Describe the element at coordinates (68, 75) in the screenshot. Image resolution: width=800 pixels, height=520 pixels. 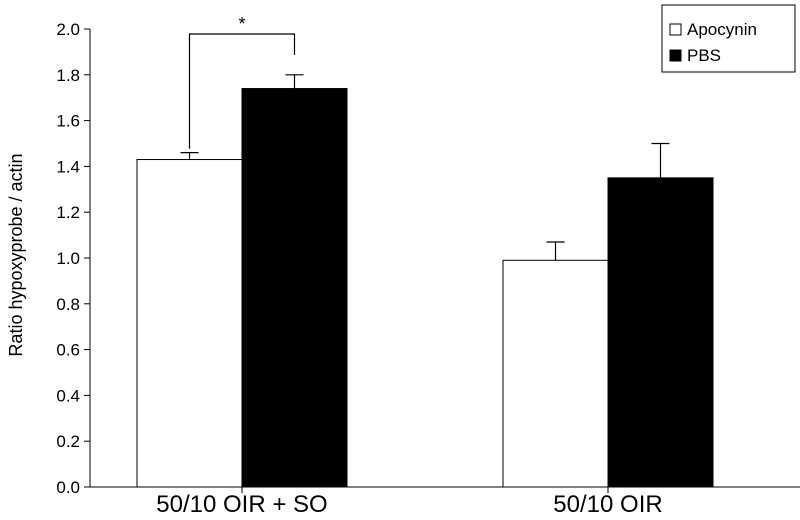
I see `y-tick-label: 1.8` at that location.